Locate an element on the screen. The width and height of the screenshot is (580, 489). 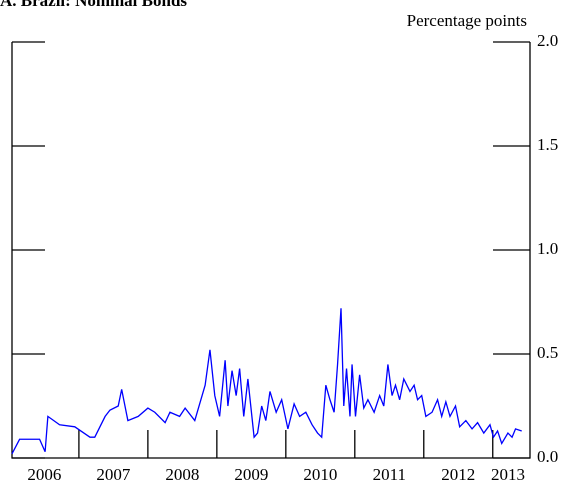
x-tick-label: 2007 is located at coordinates (113, 474).